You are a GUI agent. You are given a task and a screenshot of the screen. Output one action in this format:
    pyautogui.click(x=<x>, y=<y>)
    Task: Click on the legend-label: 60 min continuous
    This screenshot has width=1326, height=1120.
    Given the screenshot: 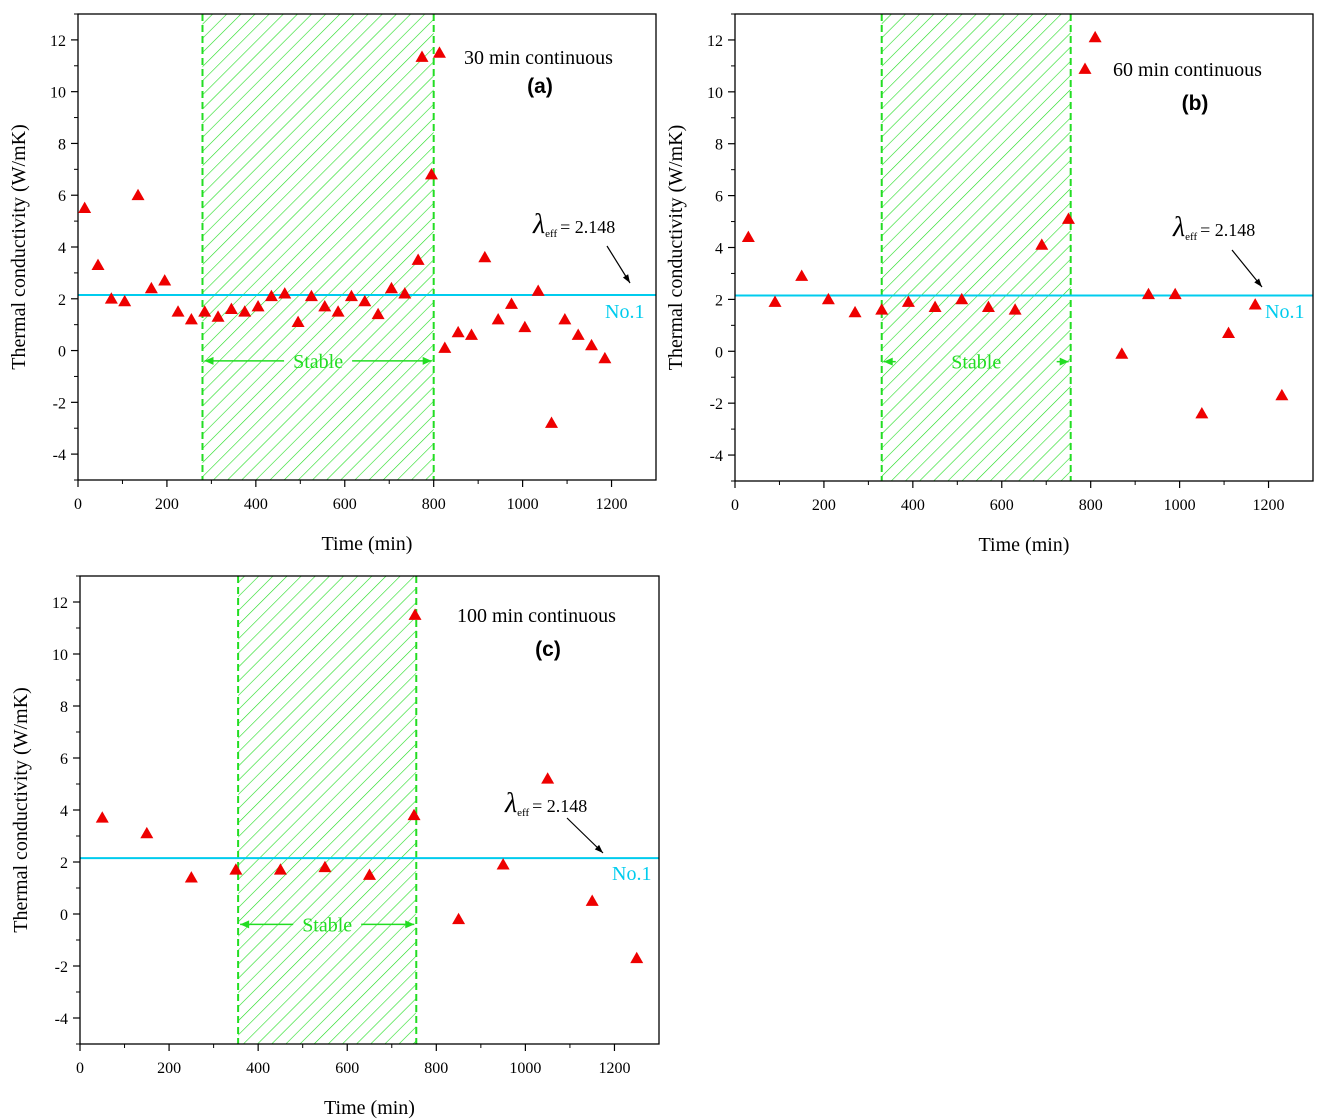 What is the action you would take?
    pyautogui.click(x=1187, y=70)
    